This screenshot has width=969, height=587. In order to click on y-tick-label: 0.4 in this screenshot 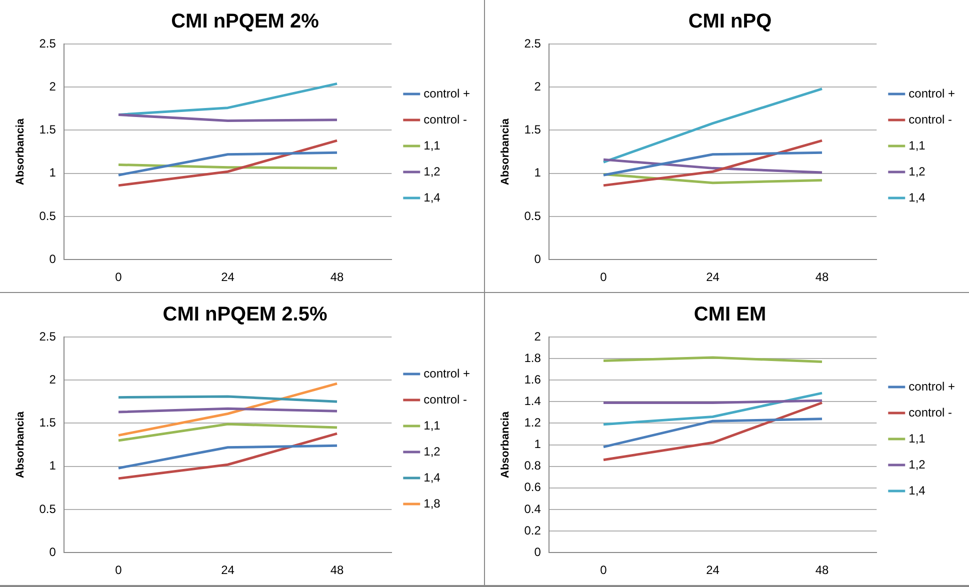, I will do `click(533, 509)`.